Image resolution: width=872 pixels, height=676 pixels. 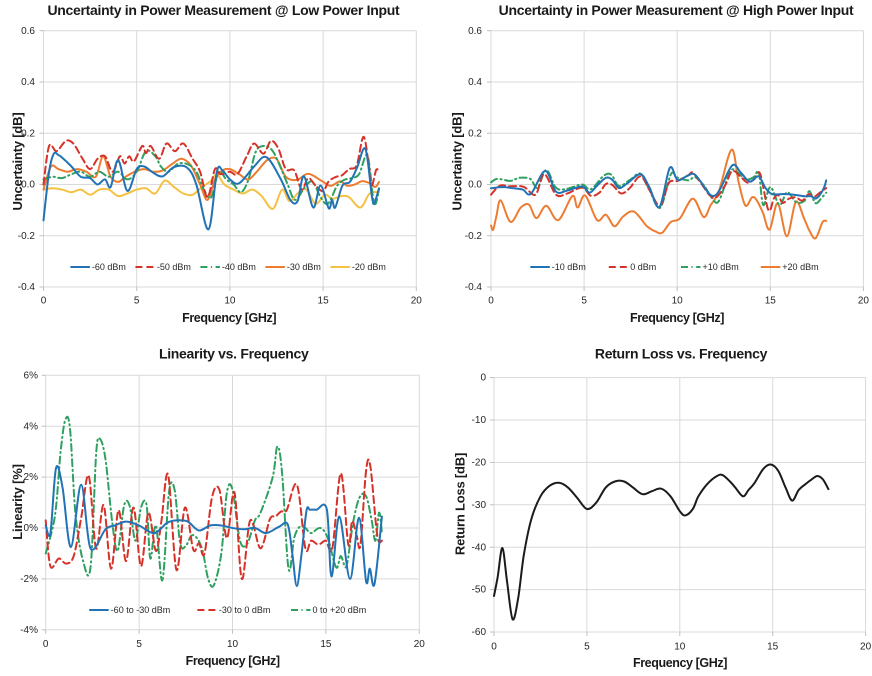 What do you see at coordinates (17, 501) in the screenshot?
I see `svg-text: Linearity [%]` at bounding box center [17, 501].